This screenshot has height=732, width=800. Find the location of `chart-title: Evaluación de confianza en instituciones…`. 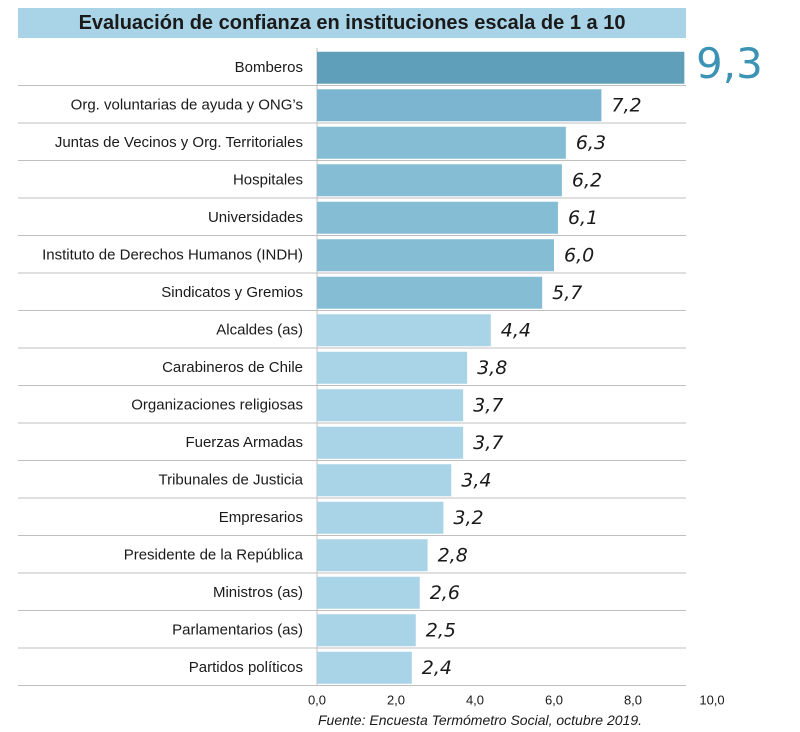

chart-title: Evaluación de confianza en instituciones… is located at coordinates (352, 23).